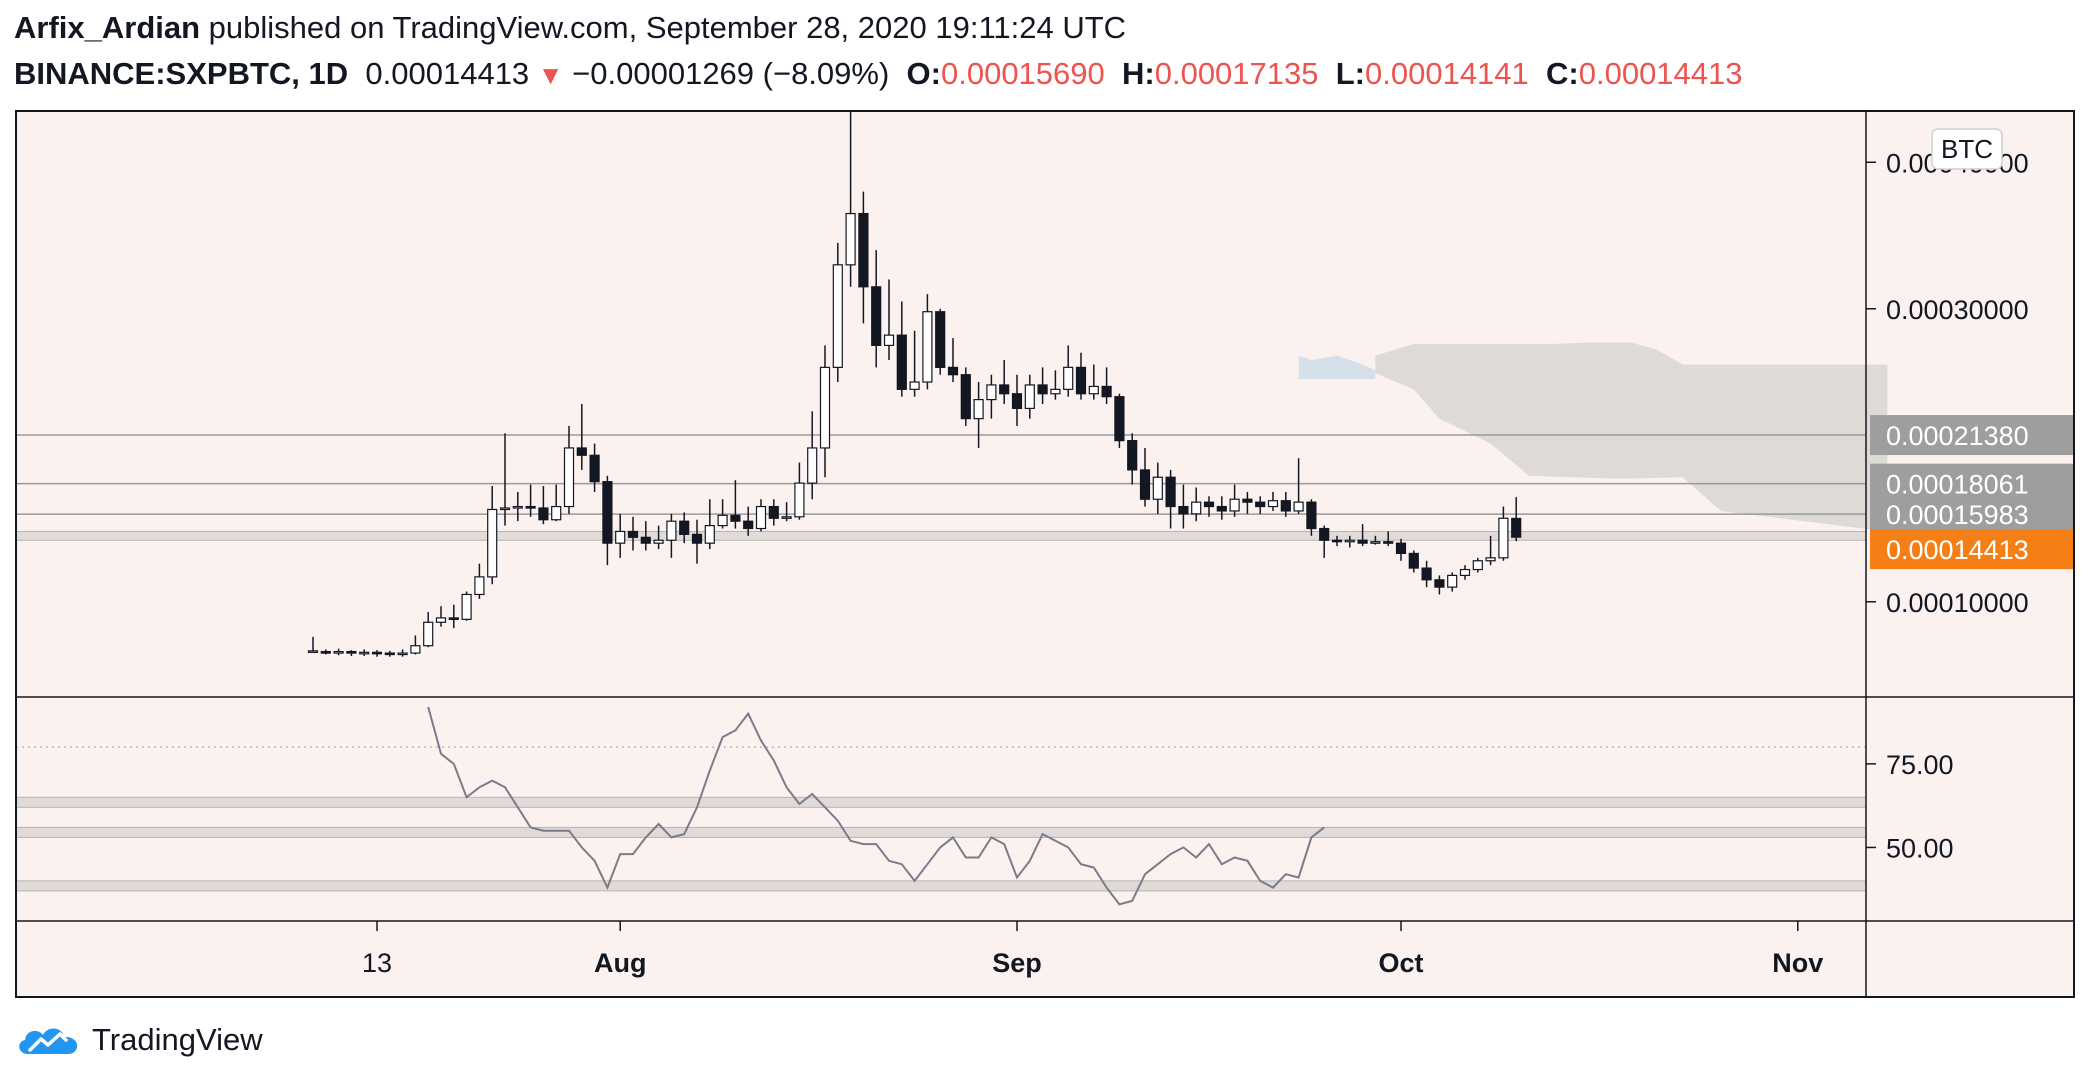 This screenshot has width=2093, height=1090. Describe the element at coordinates (107, 27) in the screenshot. I see `author-name: Arfix_Ardian` at that location.